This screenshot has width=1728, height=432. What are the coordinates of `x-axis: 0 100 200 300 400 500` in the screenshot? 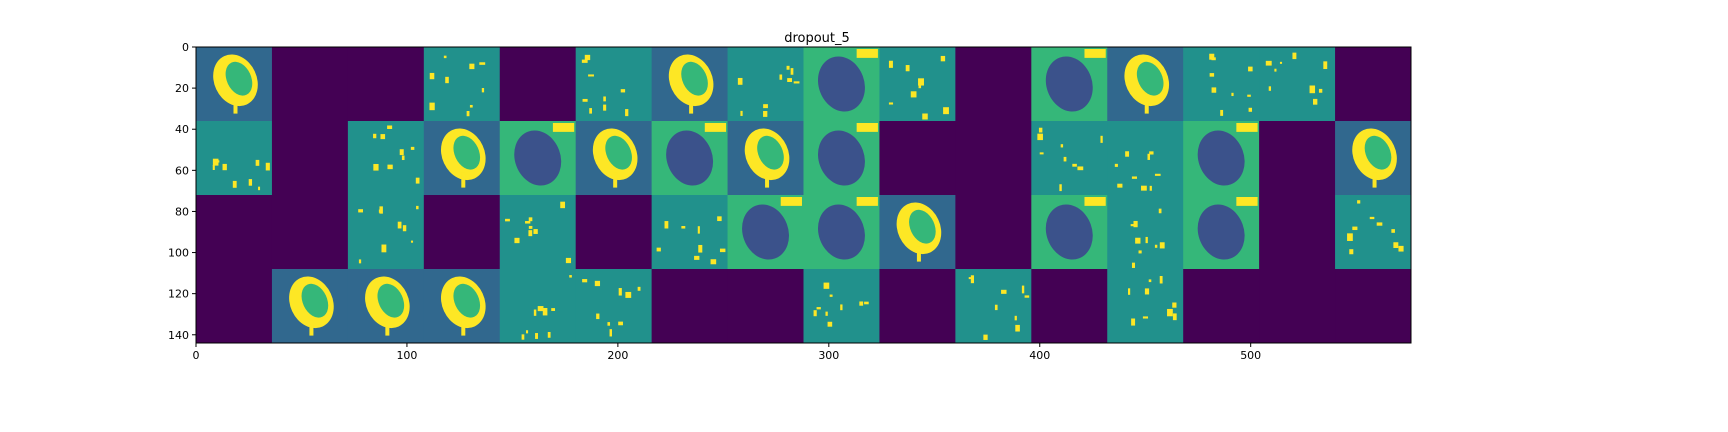 It's located at (727, 352).